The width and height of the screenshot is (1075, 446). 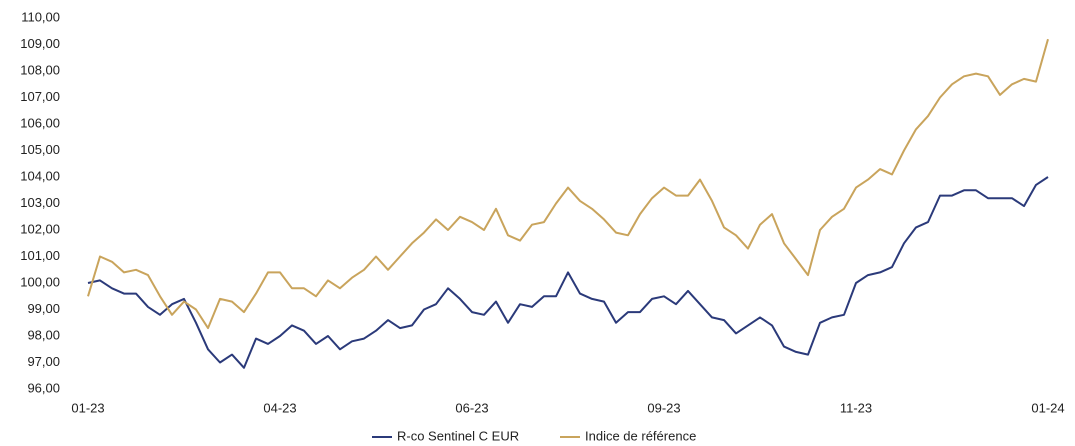 I want to click on x-tick-label: 04-23, so click(x=279, y=407).